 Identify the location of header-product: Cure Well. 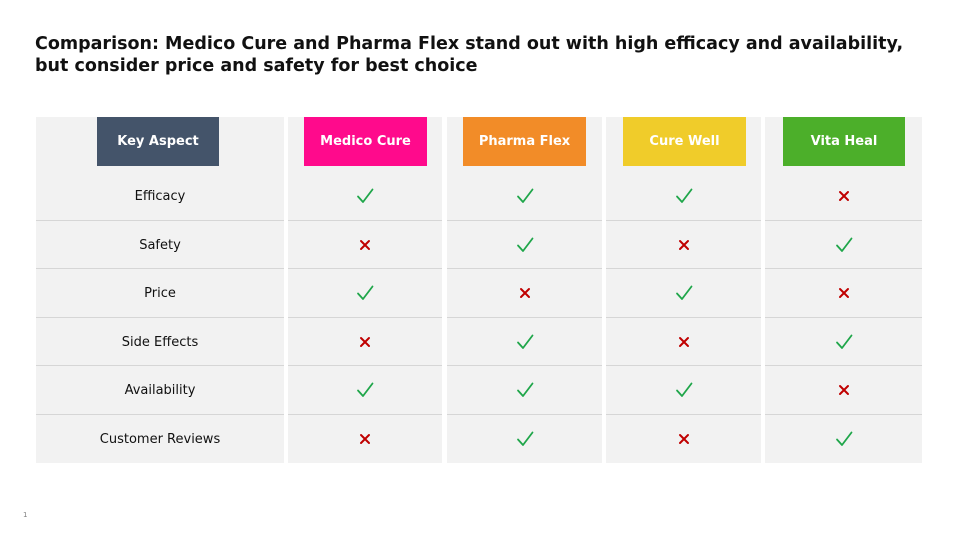
(684, 141).